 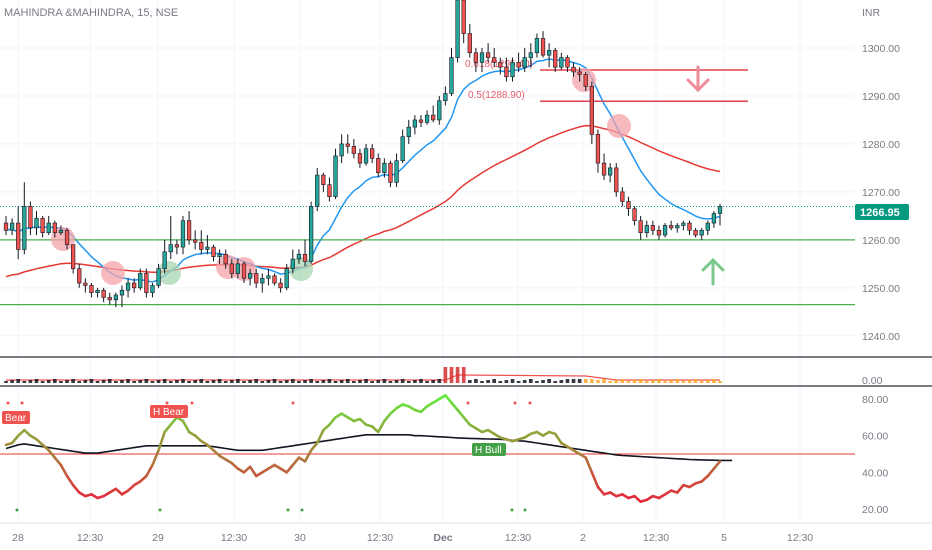 What do you see at coordinates (875, 455) in the screenshot?
I see `oscillator-axis: 20.00 40.00 60.00 80.00` at bounding box center [875, 455].